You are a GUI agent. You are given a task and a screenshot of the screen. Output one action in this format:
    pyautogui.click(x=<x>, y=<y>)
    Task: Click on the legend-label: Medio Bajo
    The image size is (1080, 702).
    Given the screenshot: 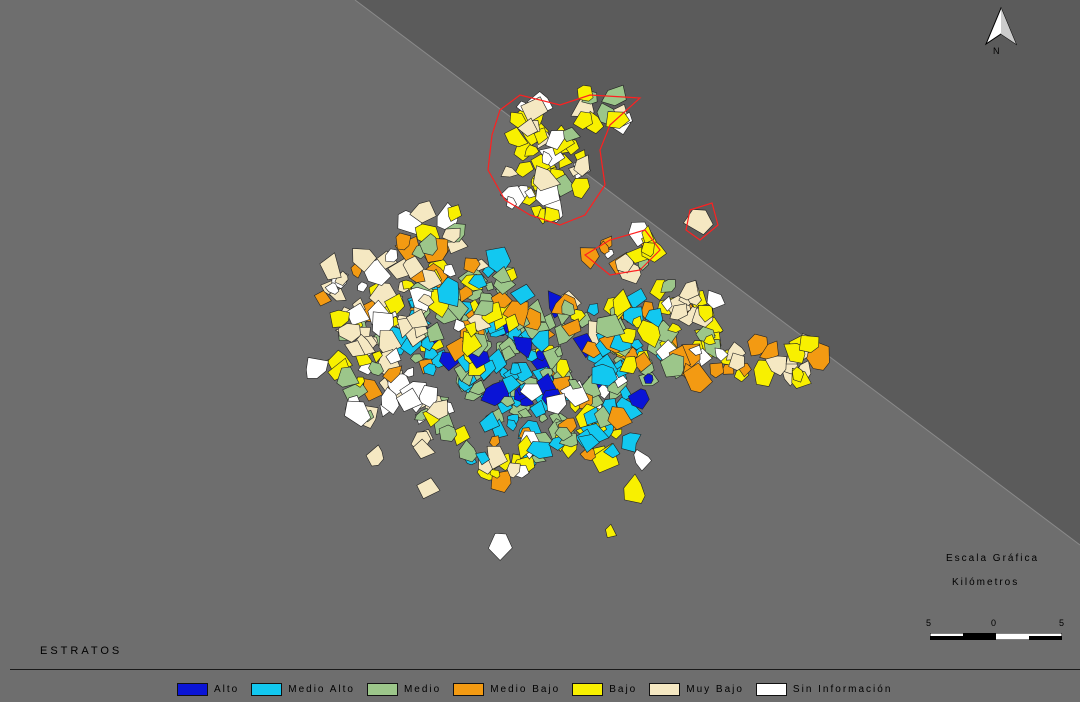 What is the action you would take?
    pyautogui.click(x=525, y=689)
    